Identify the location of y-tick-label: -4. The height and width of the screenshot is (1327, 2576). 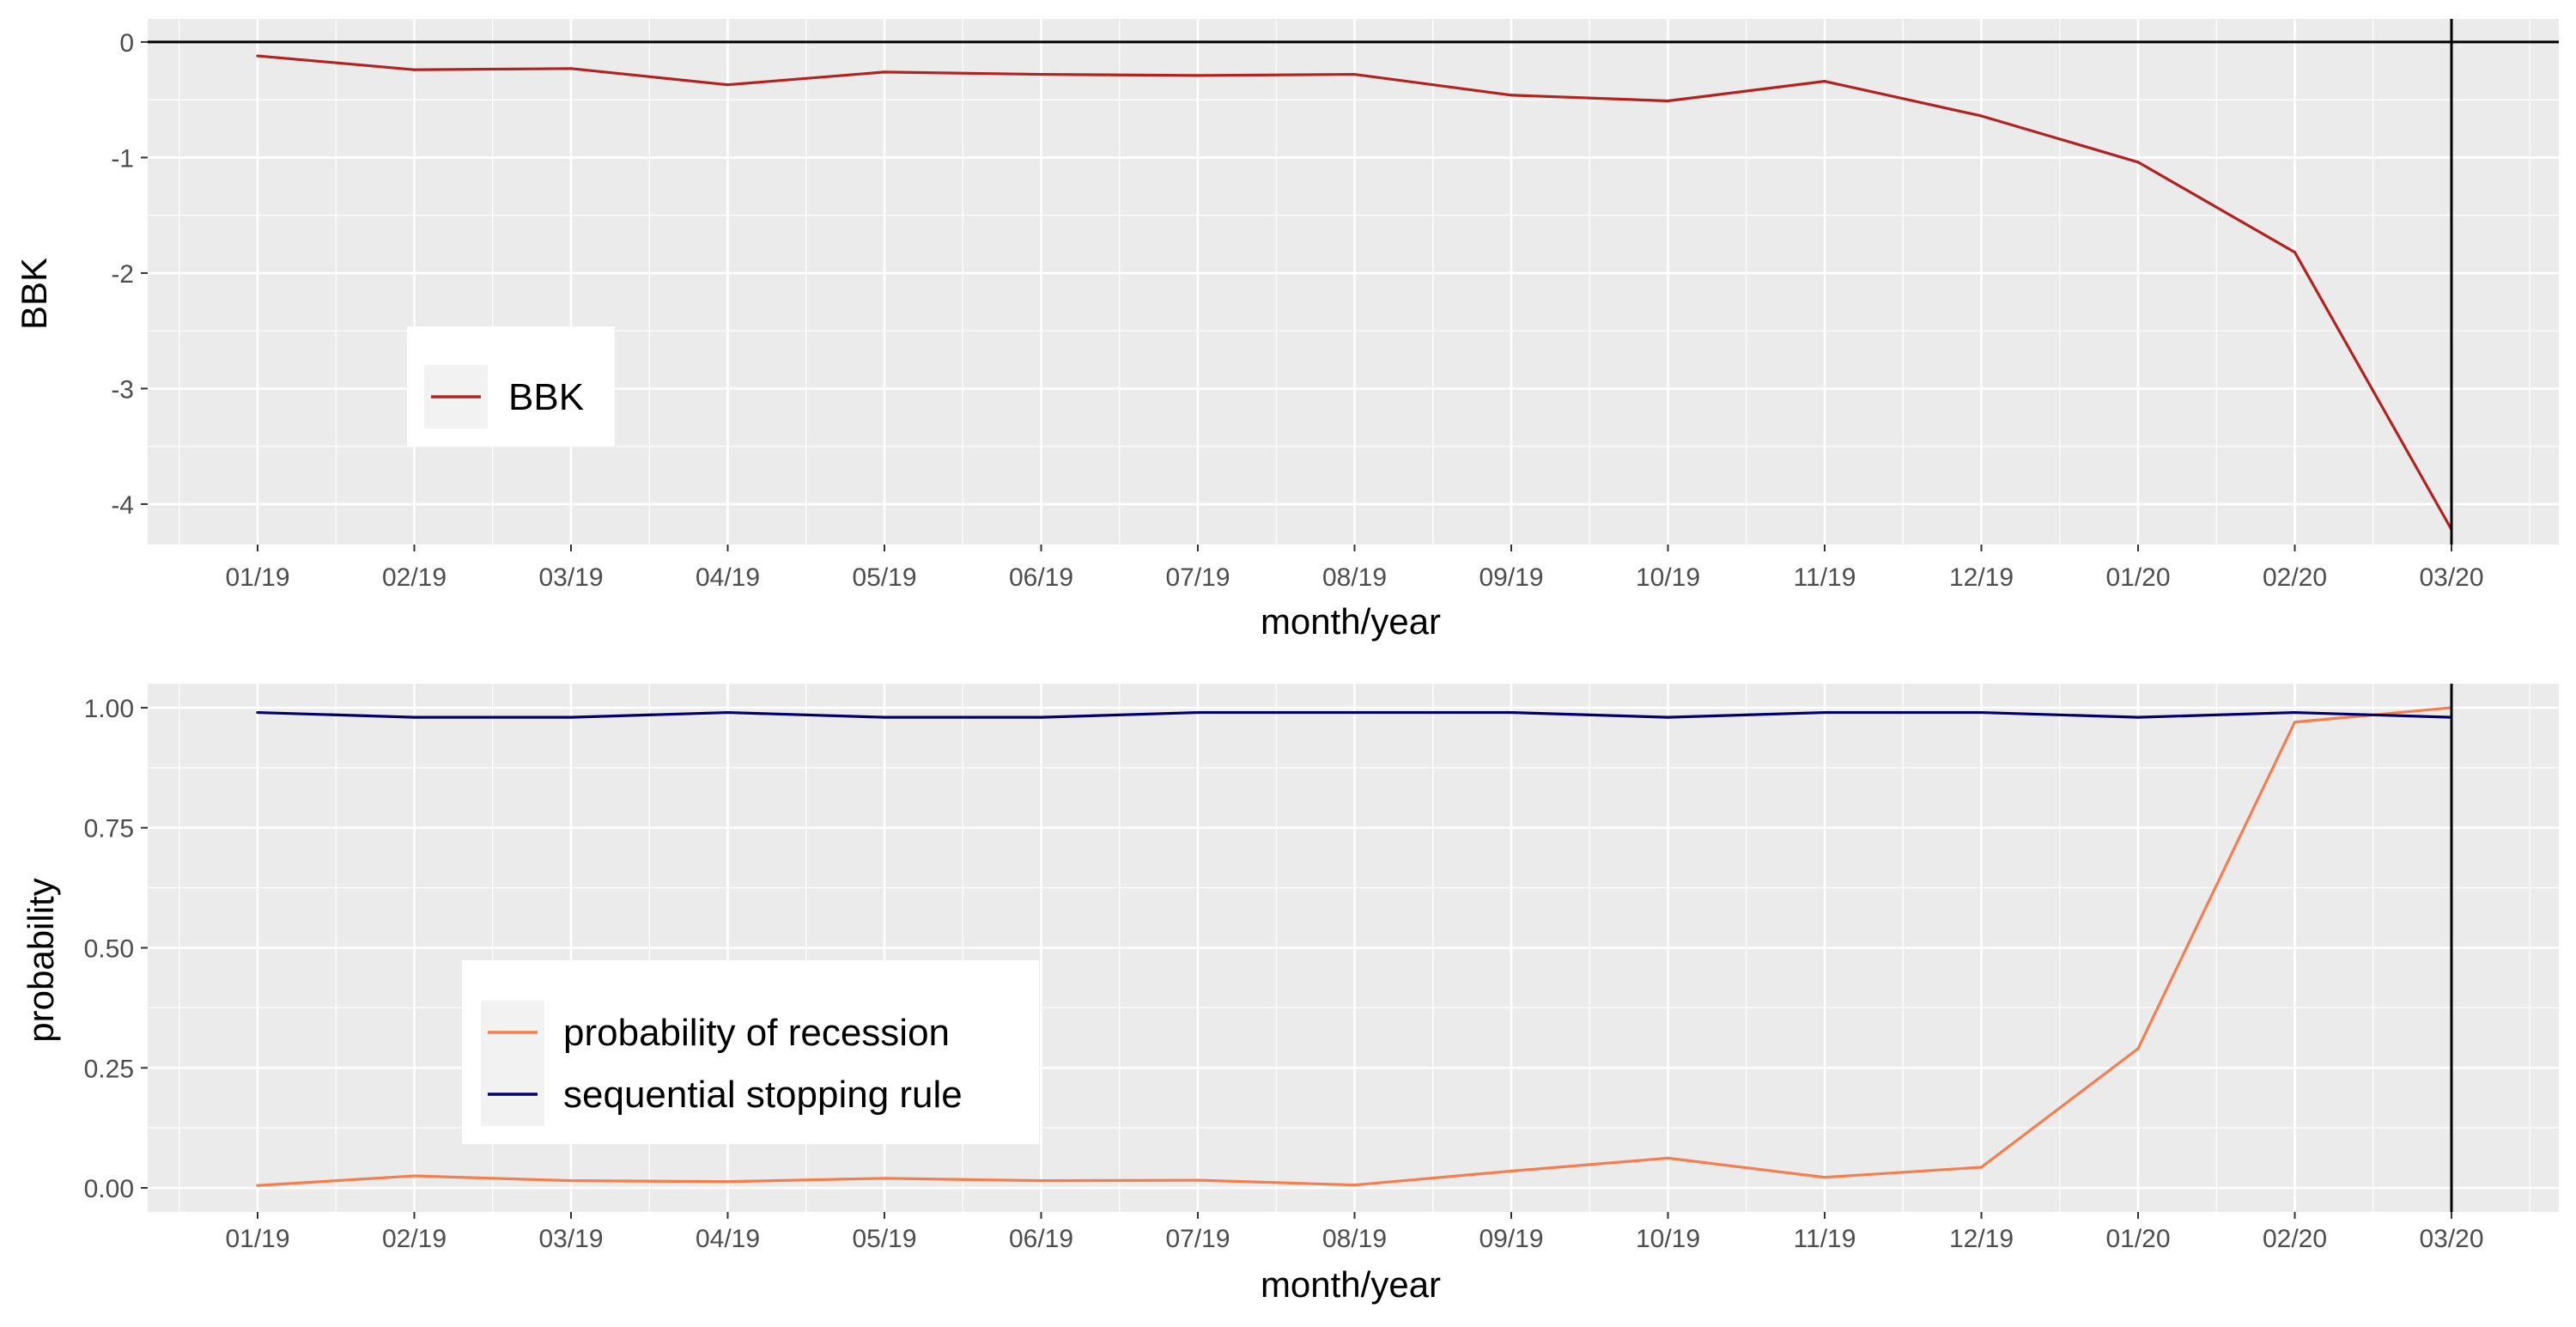
(123, 505).